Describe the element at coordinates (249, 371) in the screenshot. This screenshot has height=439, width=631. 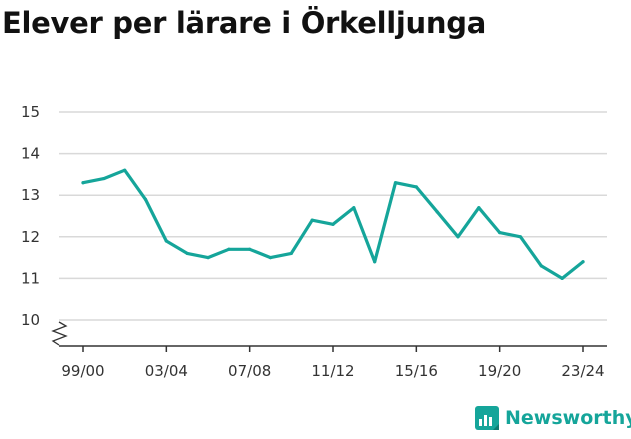
I see `x-tick-label-07/08: 07/08` at that location.